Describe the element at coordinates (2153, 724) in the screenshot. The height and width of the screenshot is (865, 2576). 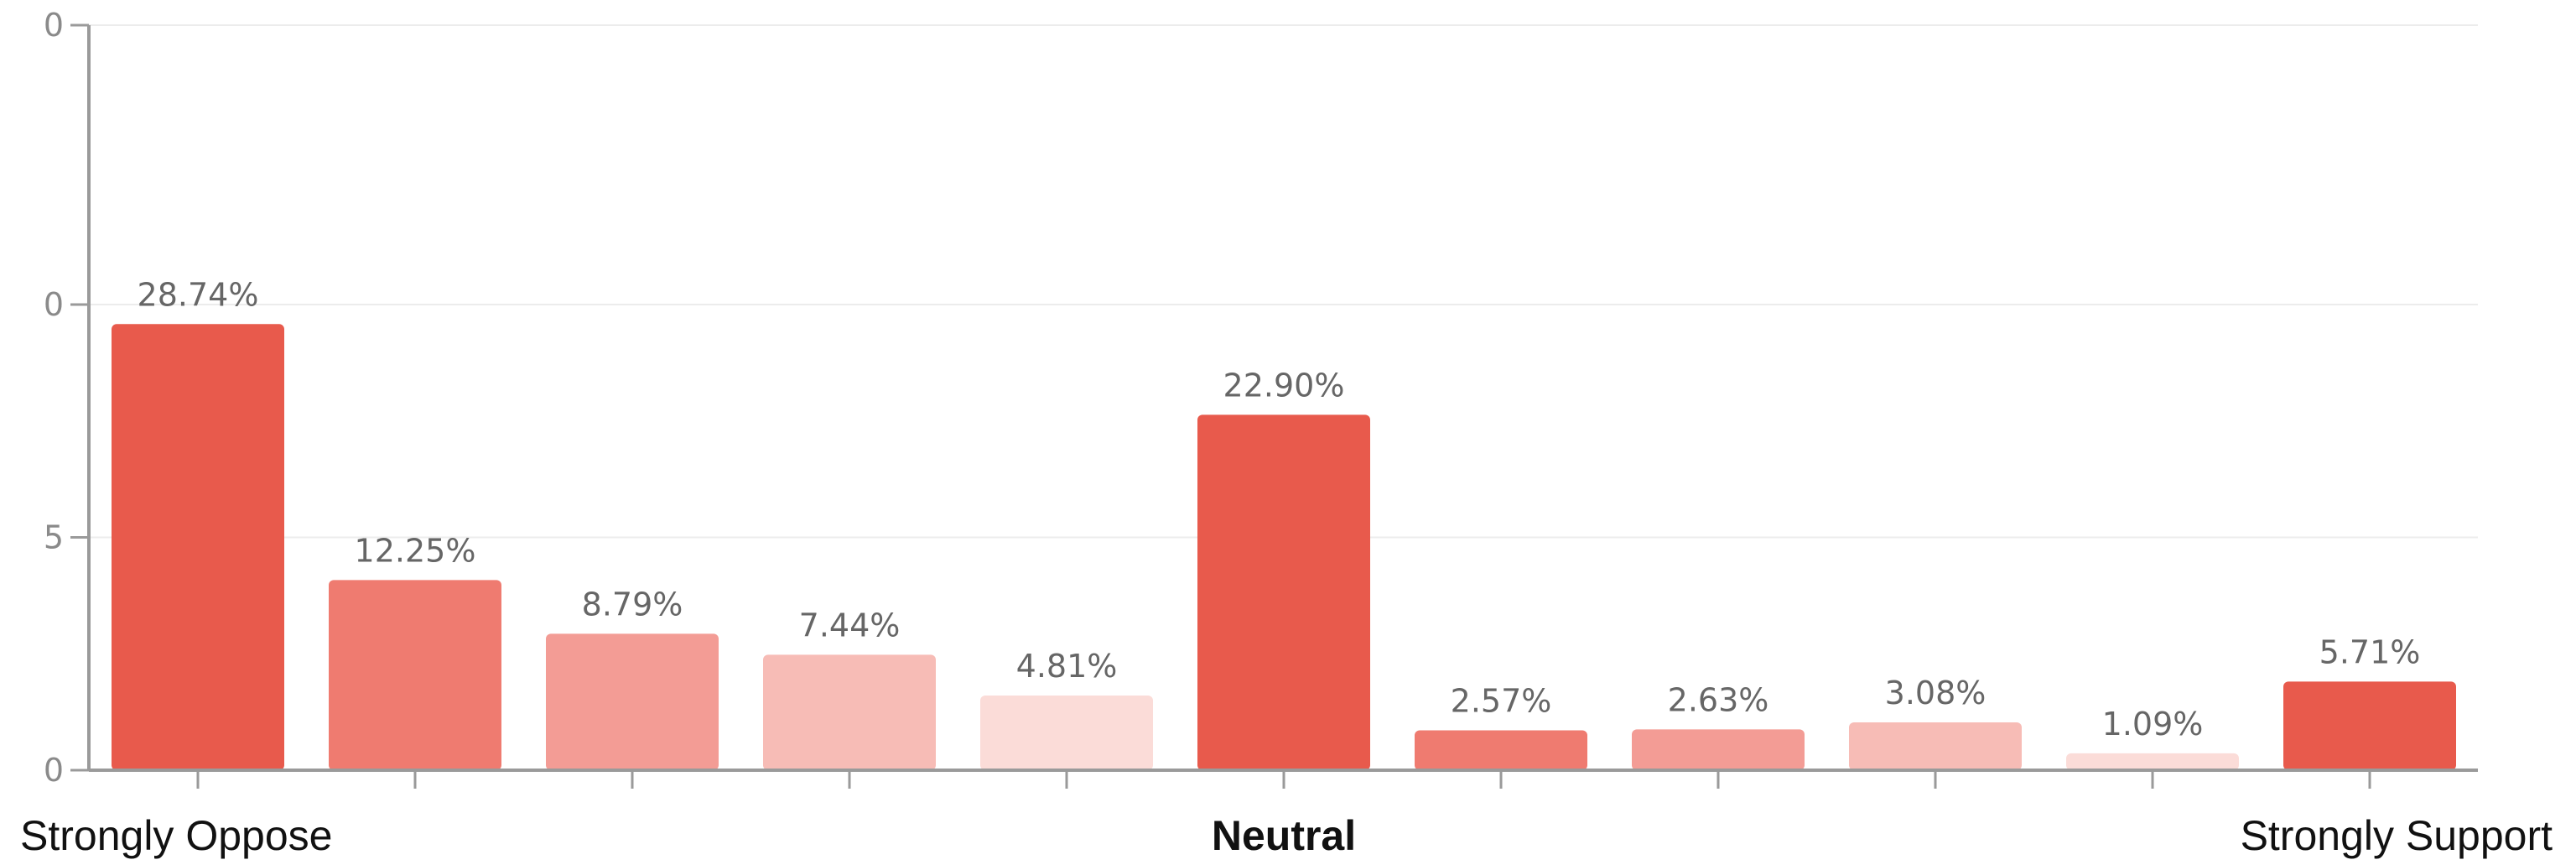
I see `data-label: 1.09%` at that location.